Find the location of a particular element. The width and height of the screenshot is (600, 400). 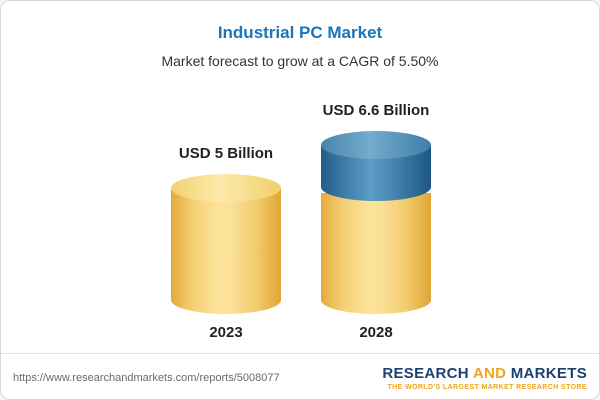

value-label-2023: USD 5 Billion is located at coordinates (226, 153).